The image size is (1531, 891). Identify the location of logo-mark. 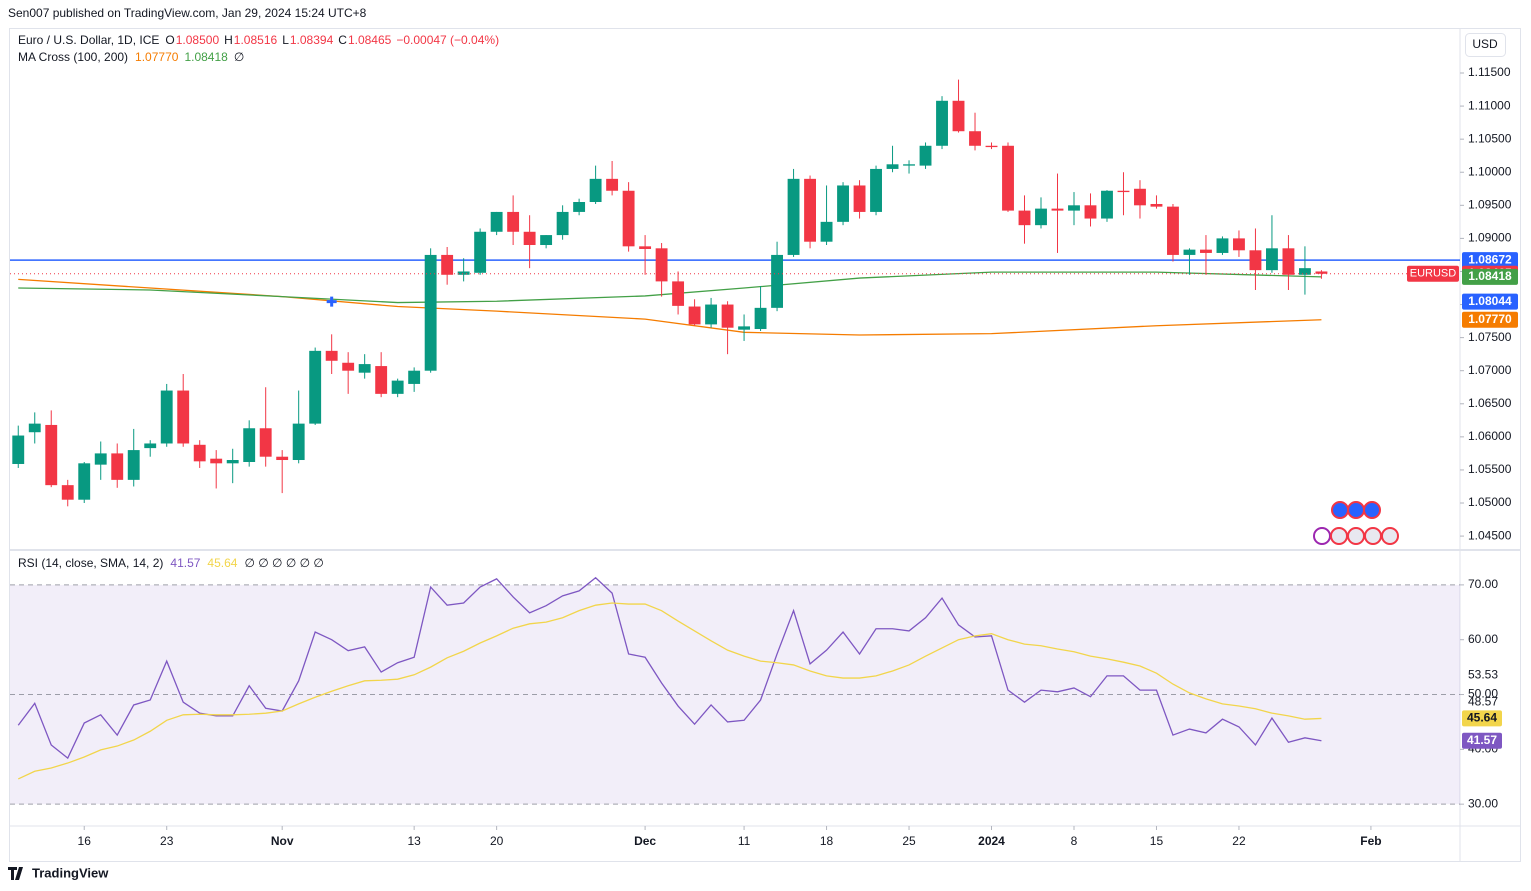
(15, 873).